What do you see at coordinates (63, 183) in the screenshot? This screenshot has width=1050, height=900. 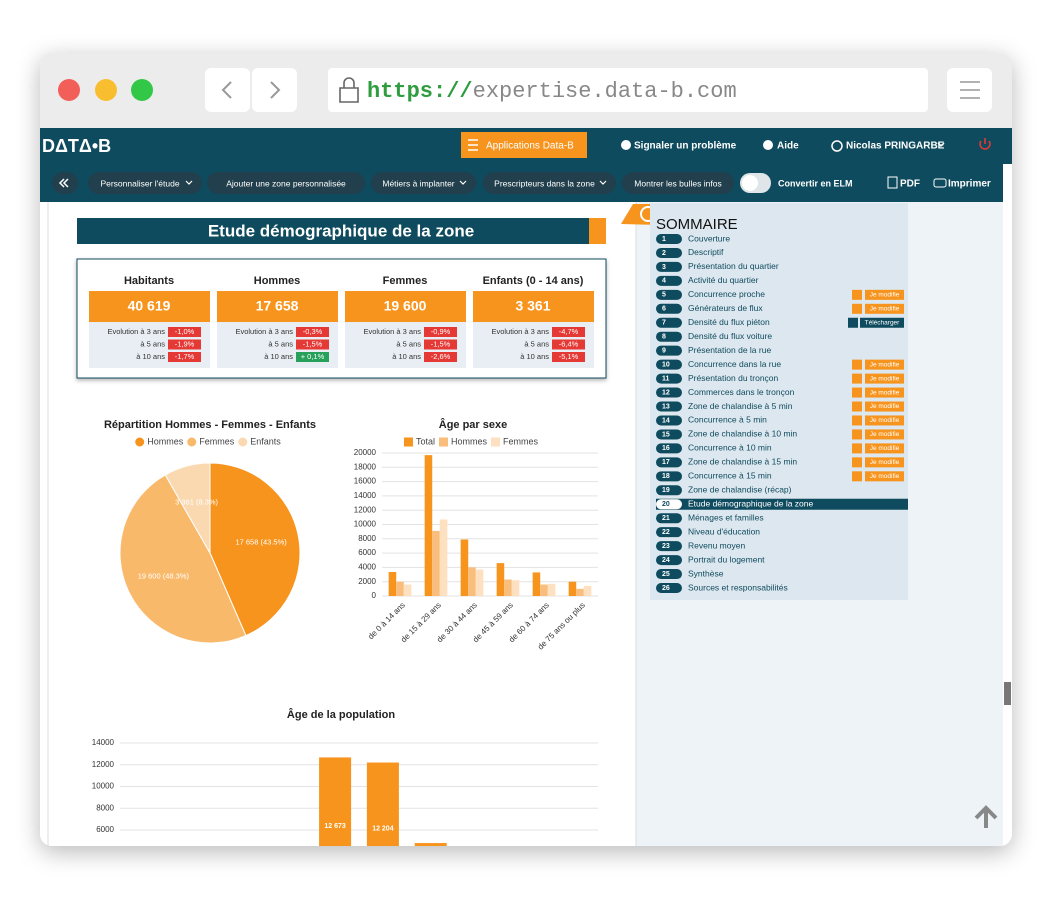 I see `collapse-icon` at bounding box center [63, 183].